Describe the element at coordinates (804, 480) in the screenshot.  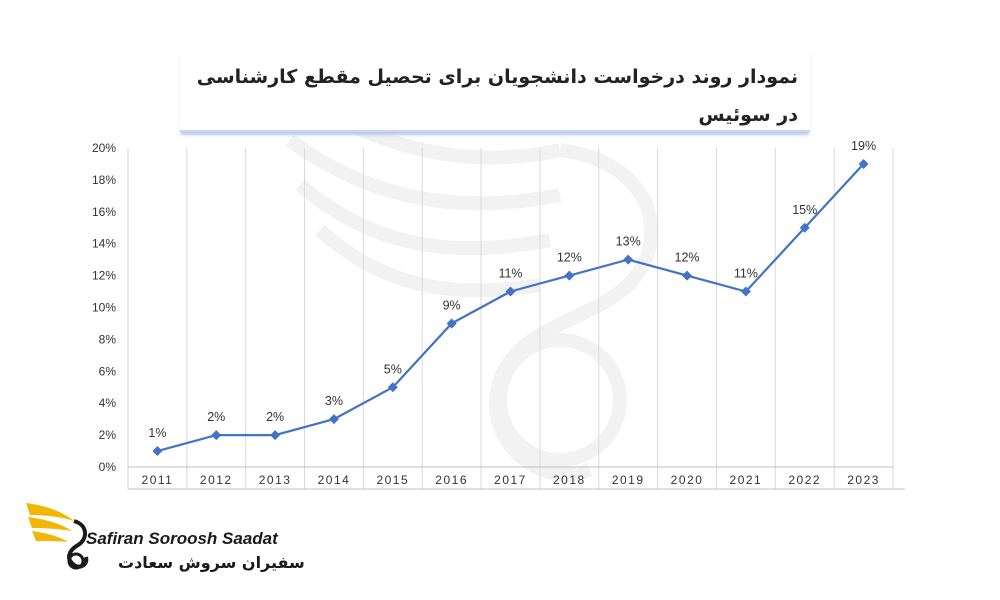
I see `x-tick-label: 2022` at that location.